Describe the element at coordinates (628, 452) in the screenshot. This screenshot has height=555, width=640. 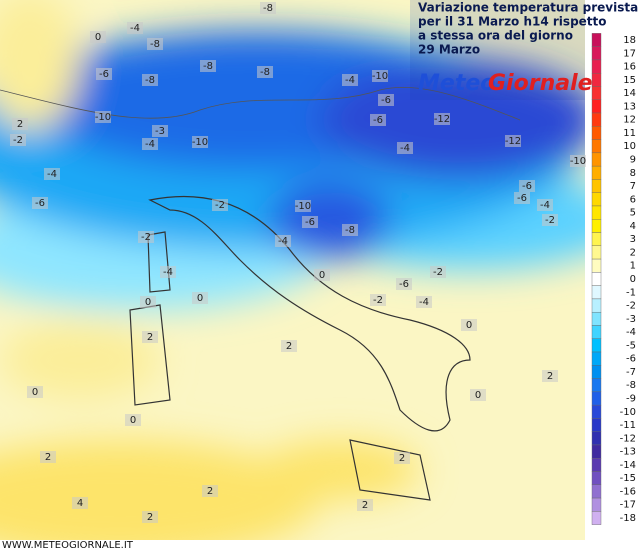
I see `scale-label: -13` at that location.